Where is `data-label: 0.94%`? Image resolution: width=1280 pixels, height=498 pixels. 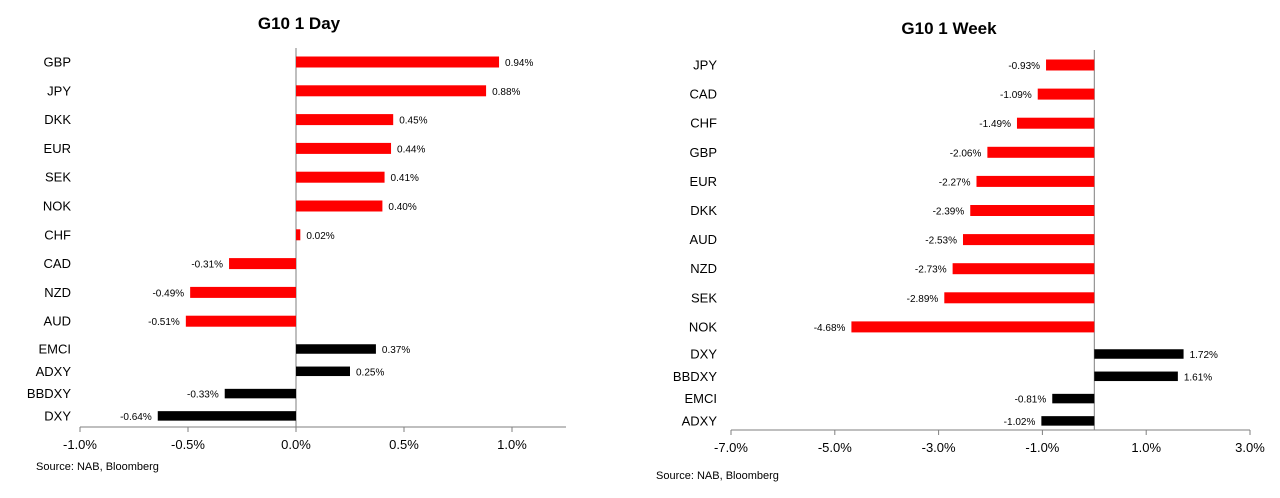 data-label: 0.94% is located at coordinates (519, 63).